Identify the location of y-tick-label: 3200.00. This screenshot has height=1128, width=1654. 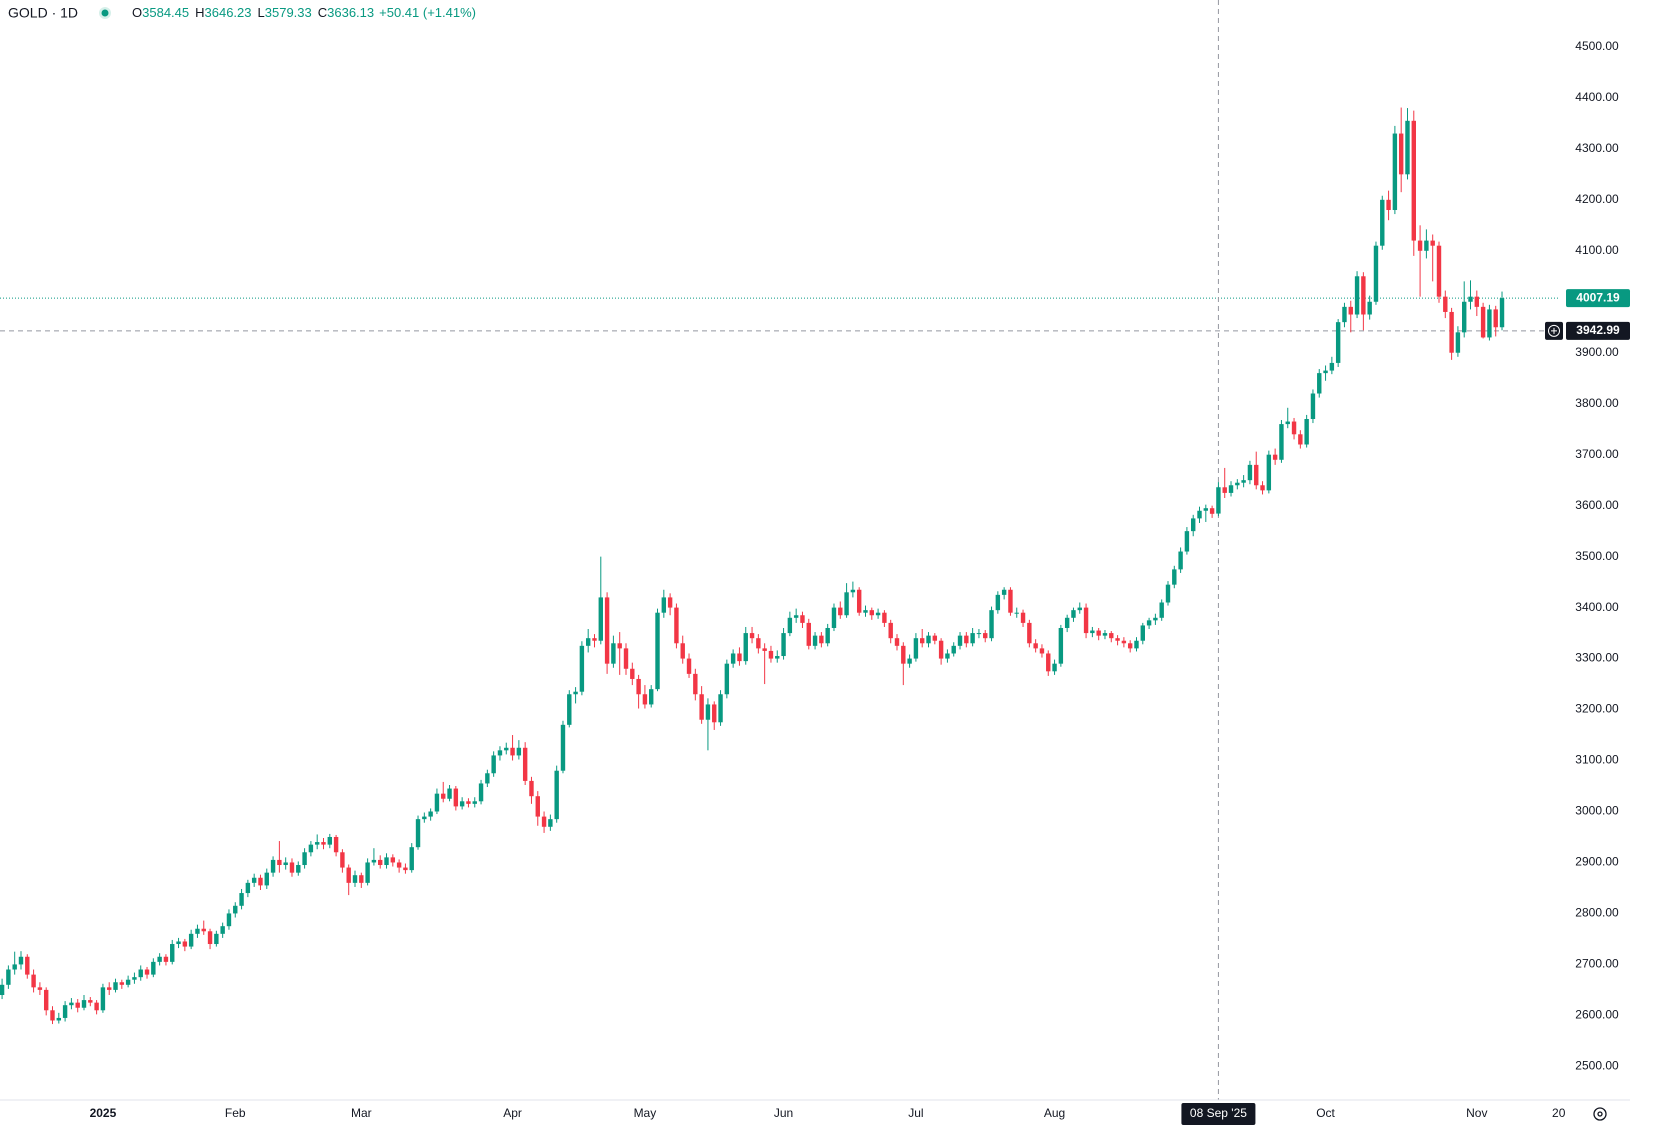
(1597, 709).